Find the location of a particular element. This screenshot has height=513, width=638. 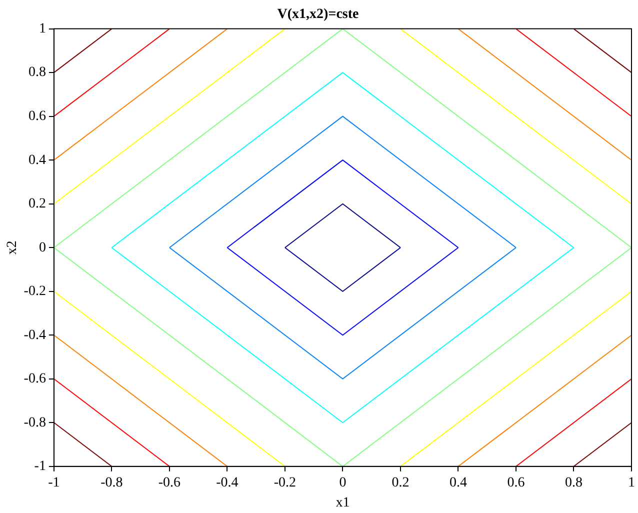

y-axis-title: x2 is located at coordinates (12, 247).